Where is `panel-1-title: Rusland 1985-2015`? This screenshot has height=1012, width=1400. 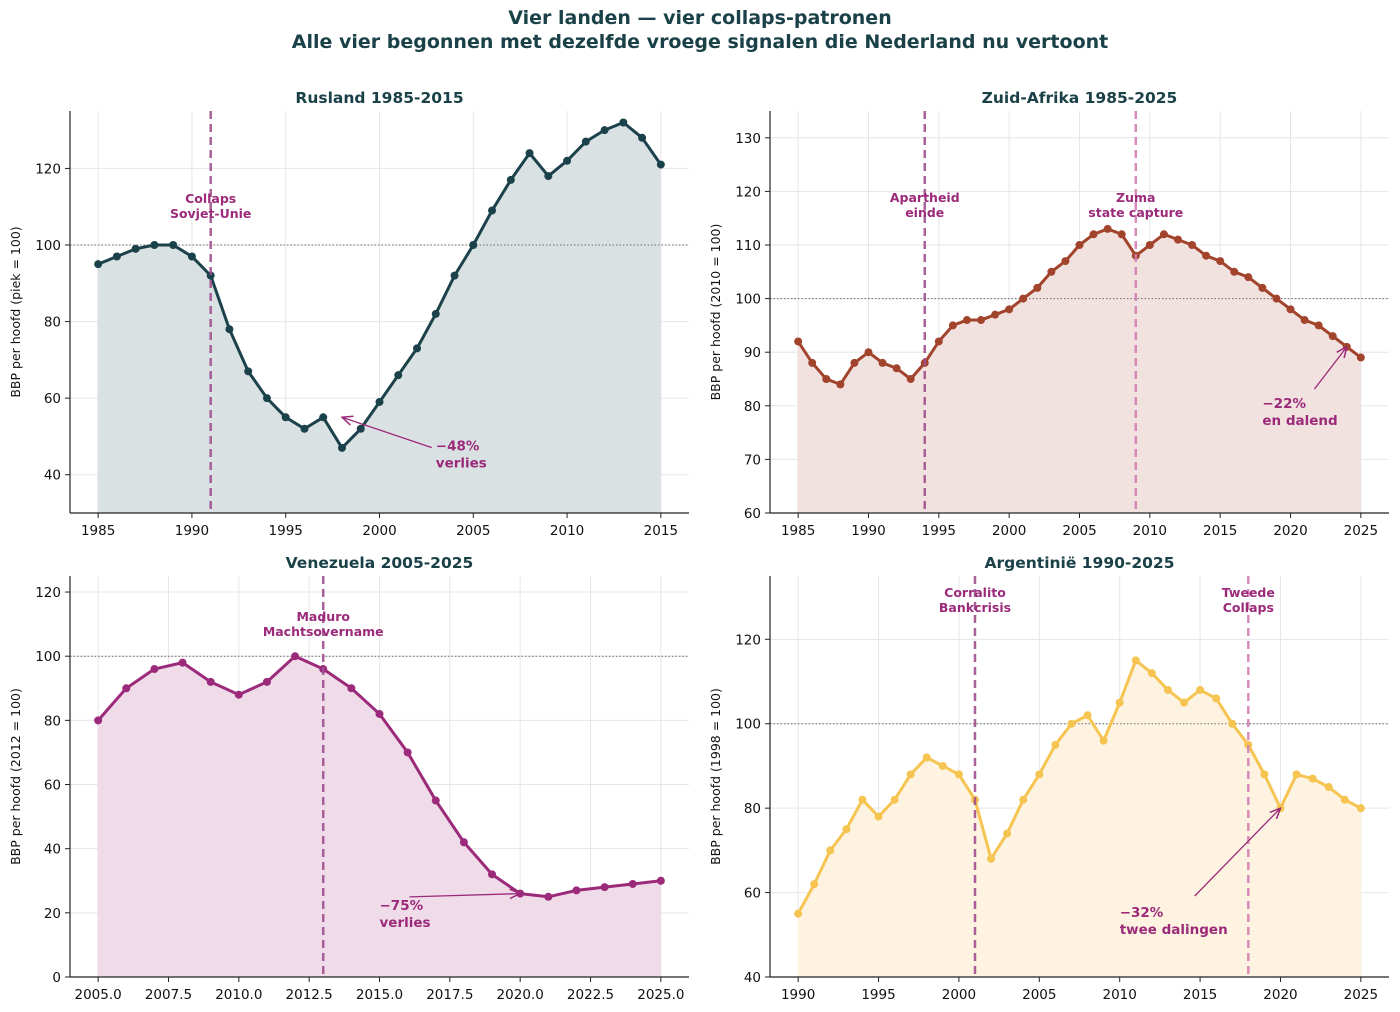 panel-1-title: Rusland 1985-2015 is located at coordinates (379, 98).